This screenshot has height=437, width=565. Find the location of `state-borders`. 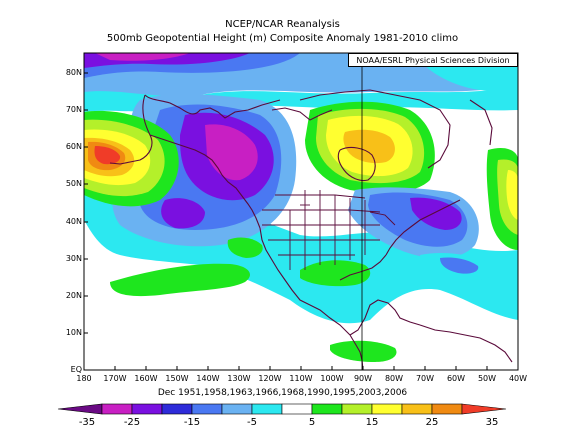

state-borders is located at coordinates (329, 230).